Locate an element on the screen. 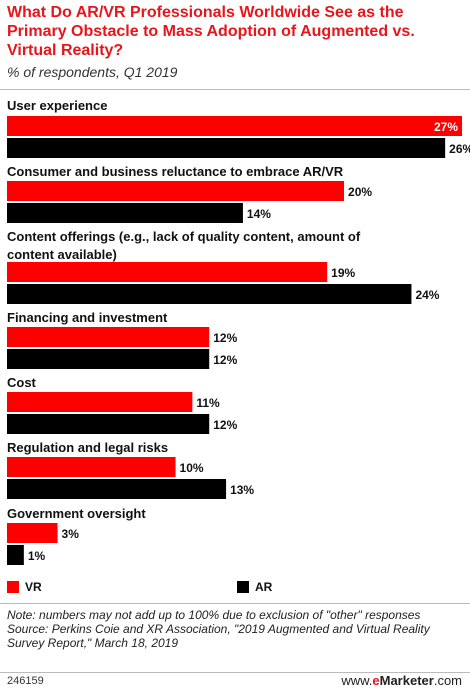 This screenshot has height=691, width=470. chart-subtitle: % of respondents, Q1 2019 is located at coordinates (92, 72).